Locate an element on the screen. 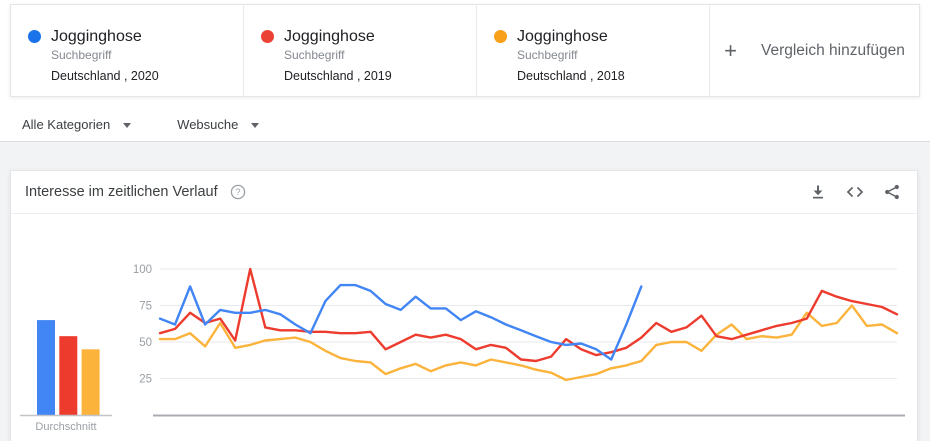 This screenshot has height=441, width=930. average-bar-2019 is located at coordinates (68, 375).